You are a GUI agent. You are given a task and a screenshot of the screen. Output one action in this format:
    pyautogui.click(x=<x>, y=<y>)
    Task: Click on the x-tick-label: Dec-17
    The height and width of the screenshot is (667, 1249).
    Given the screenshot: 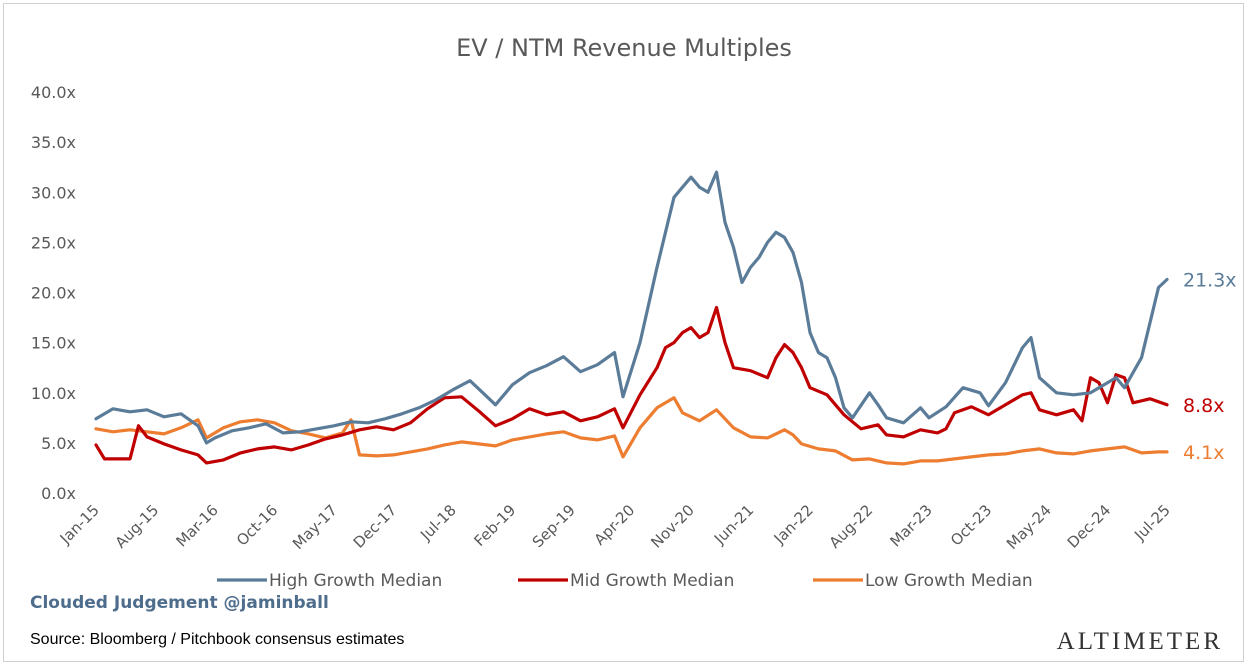 What is the action you would take?
    pyautogui.click(x=375, y=526)
    